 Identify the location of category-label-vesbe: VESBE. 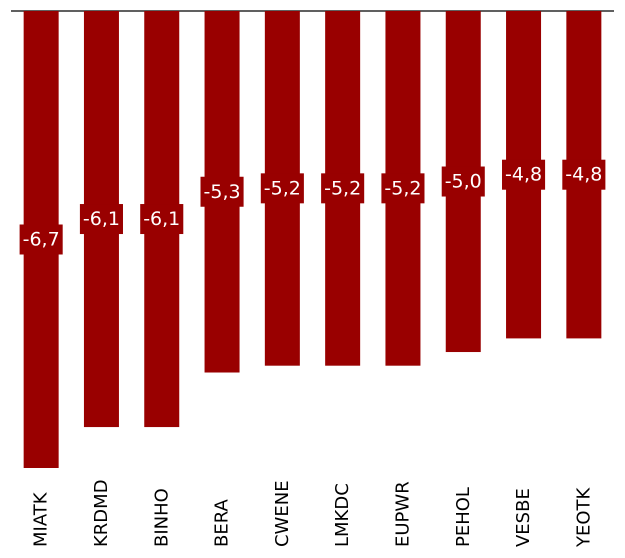
(523, 517).